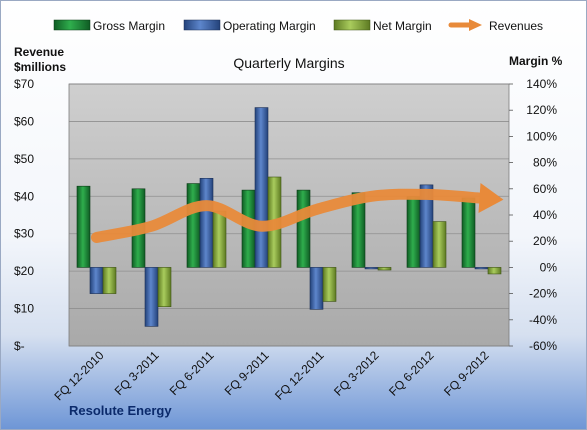  I want to click on legend-label-revenues: Revenues, so click(516, 26).